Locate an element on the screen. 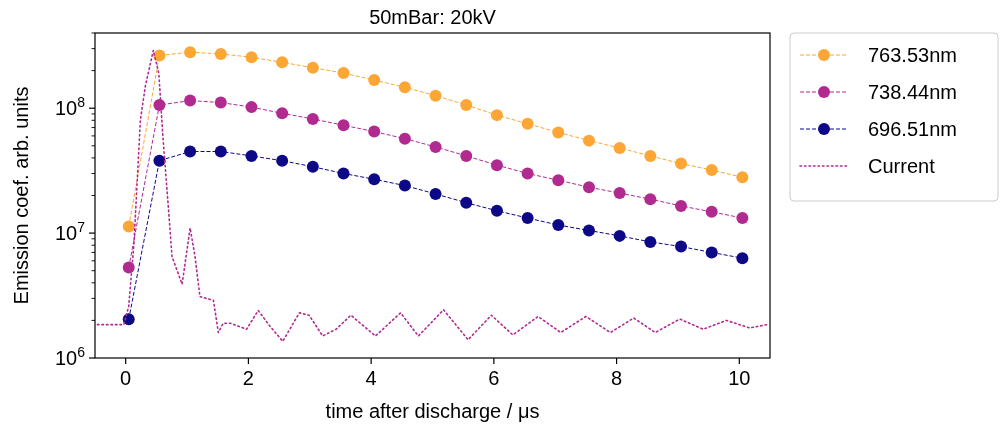  legend-label: Current is located at coordinates (902, 166).